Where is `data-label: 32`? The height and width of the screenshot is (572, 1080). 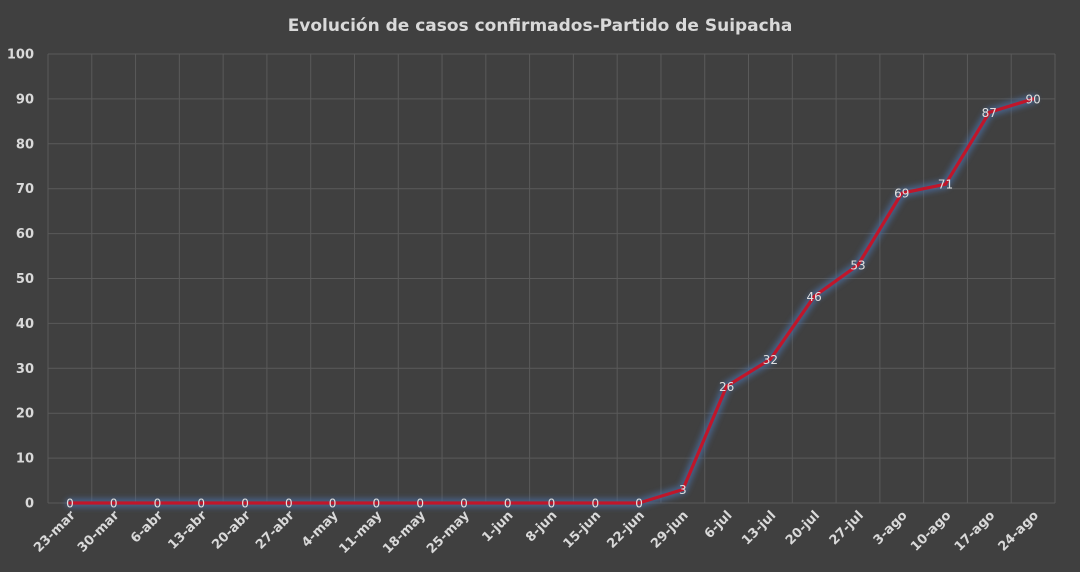
data-label: 32 is located at coordinates (770, 360).